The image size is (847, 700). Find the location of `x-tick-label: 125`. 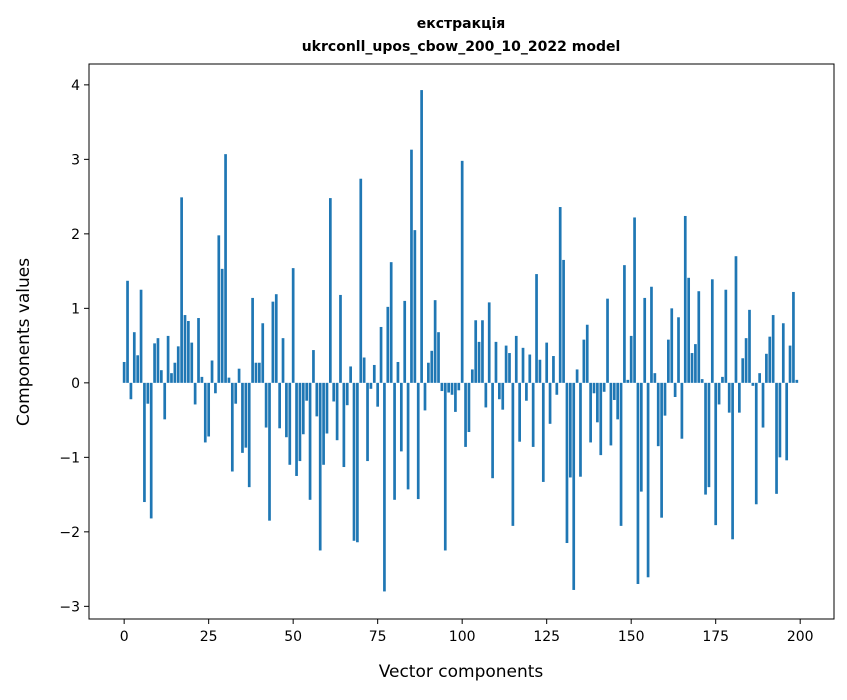

x-tick-label: 125 is located at coordinates (546, 637).